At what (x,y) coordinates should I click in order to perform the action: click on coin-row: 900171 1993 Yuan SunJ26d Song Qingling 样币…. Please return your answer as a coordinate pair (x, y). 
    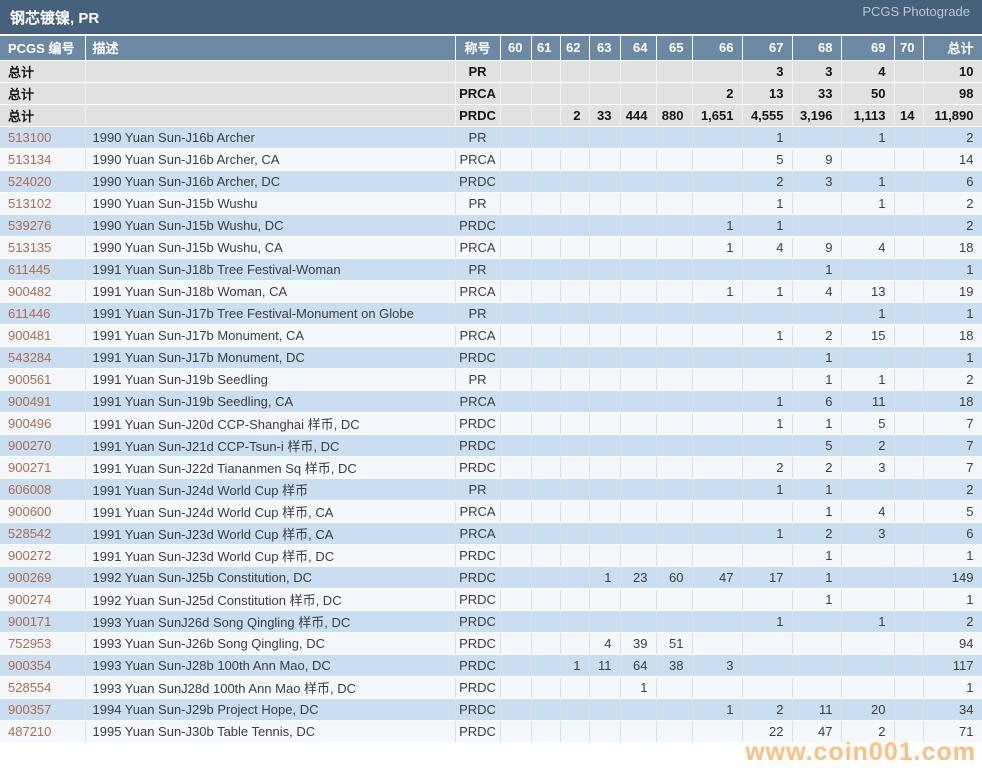
    Looking at the image, I should click on (491, 621).